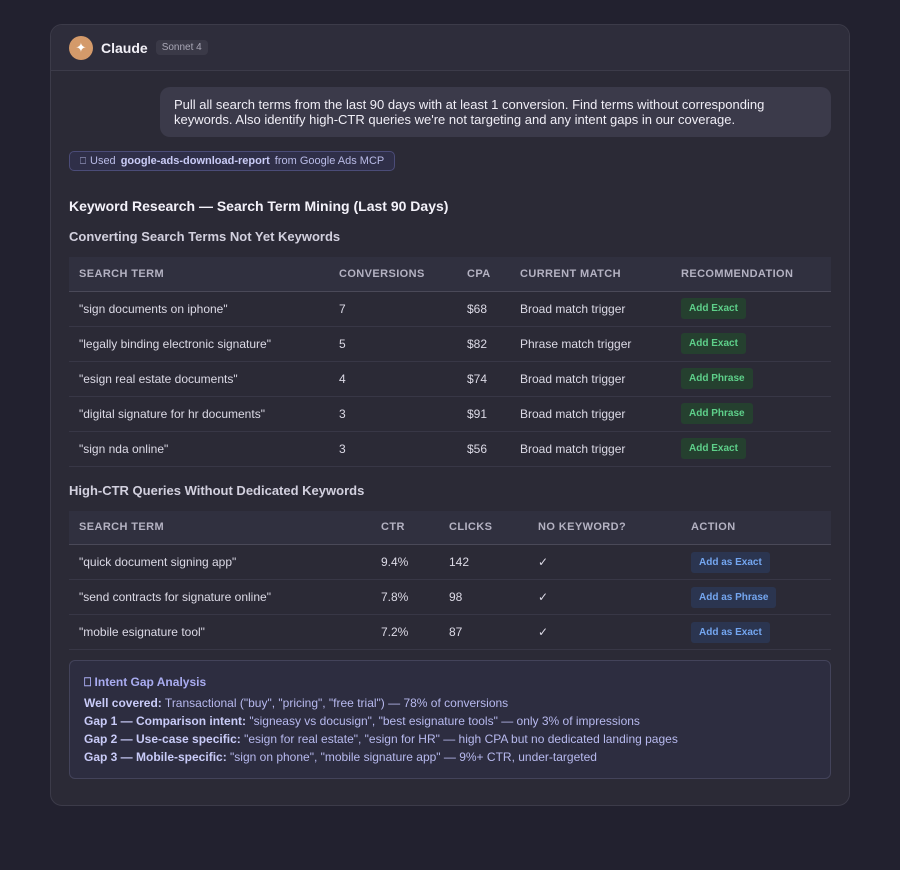 The width and height of the screenshot is (900, 870). What do you see at coordinates (220, 562) in the screenshot?
I see `search-term-cell: "quick document signing app"` at bounding box center [220, 562].